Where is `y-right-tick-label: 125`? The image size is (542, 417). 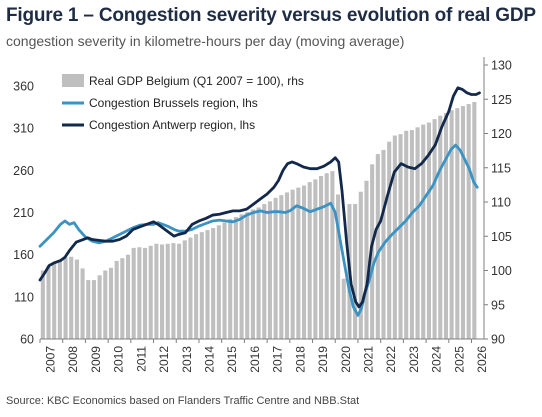
y-right-tick-label: 125 is located at coordinates (501, 100).